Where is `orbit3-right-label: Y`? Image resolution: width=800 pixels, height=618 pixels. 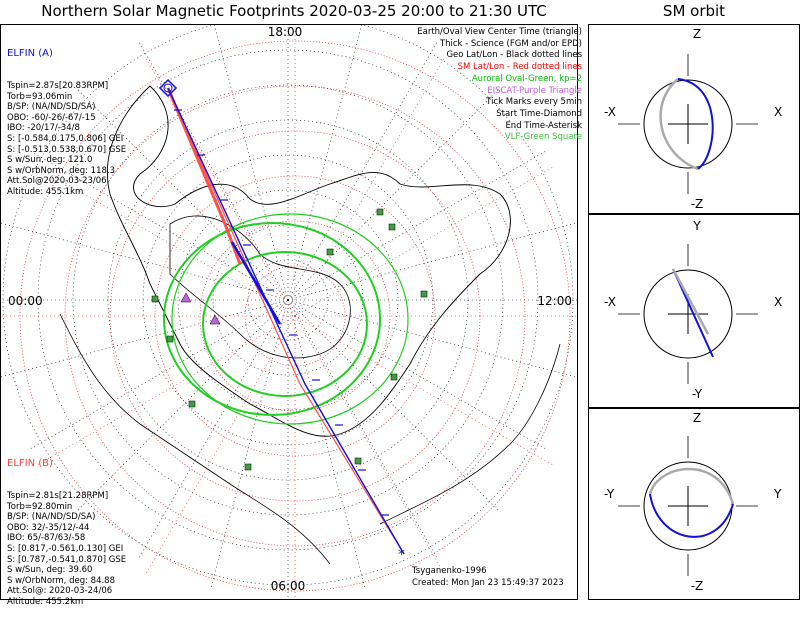 orbit3-right-label: Y is located at coordinates (777, 494).